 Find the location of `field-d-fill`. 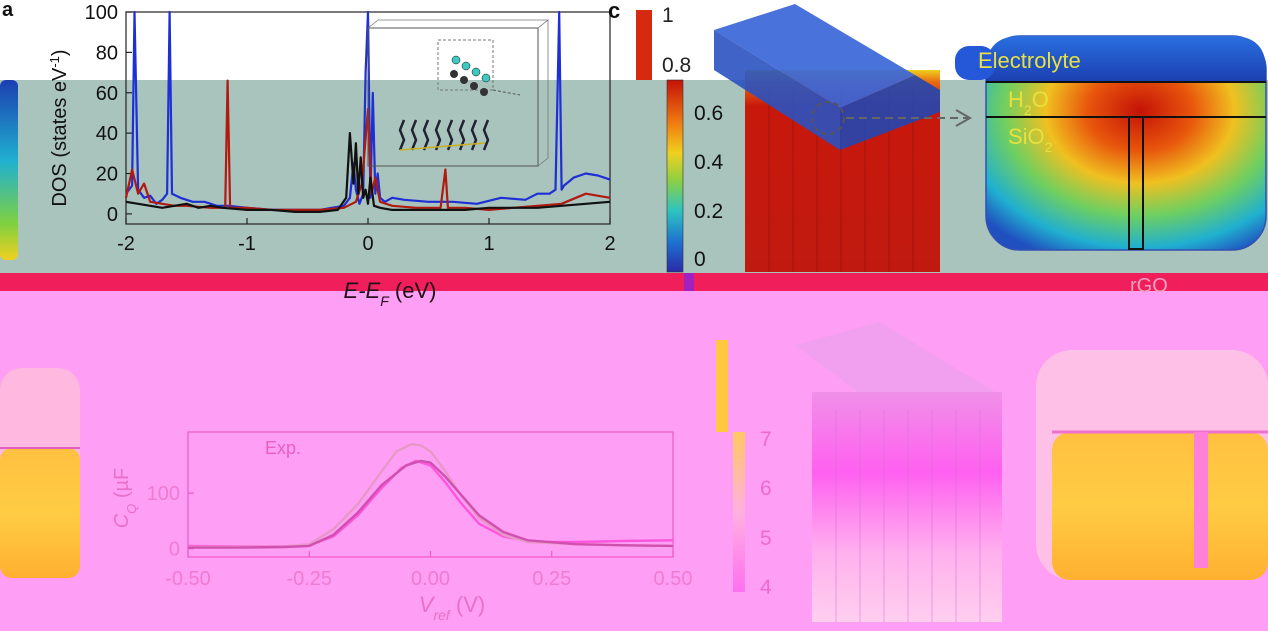

field-d-fill is located at coordinates (1160, 506).